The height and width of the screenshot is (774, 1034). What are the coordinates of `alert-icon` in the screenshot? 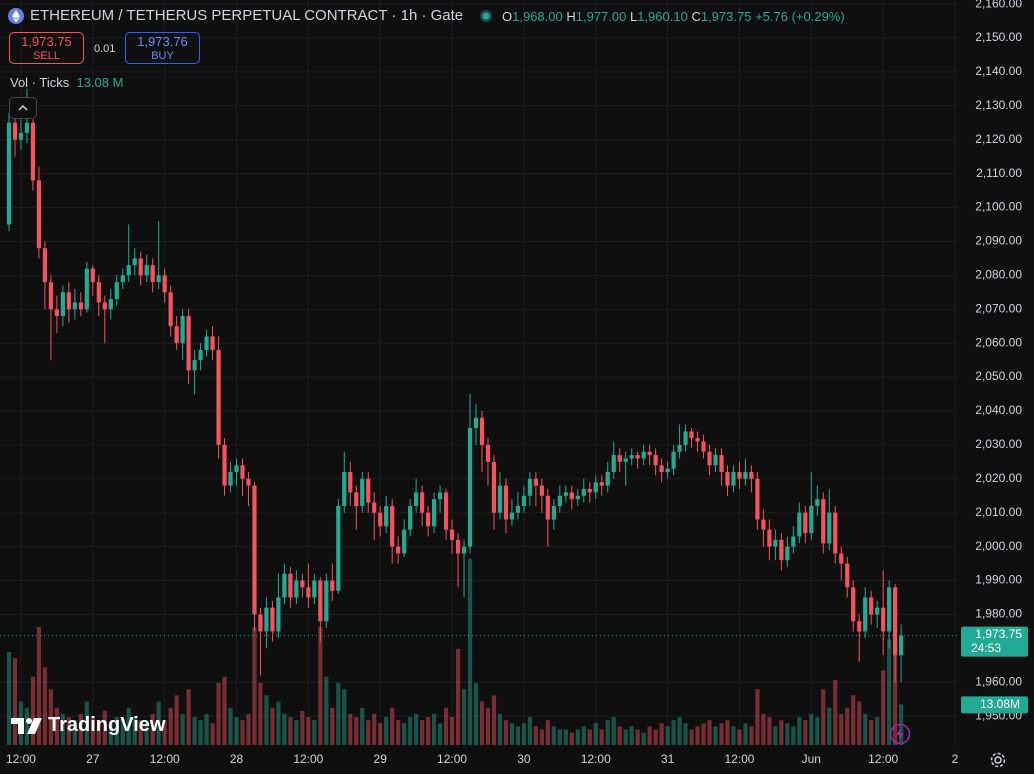 It's located at (900, 734).